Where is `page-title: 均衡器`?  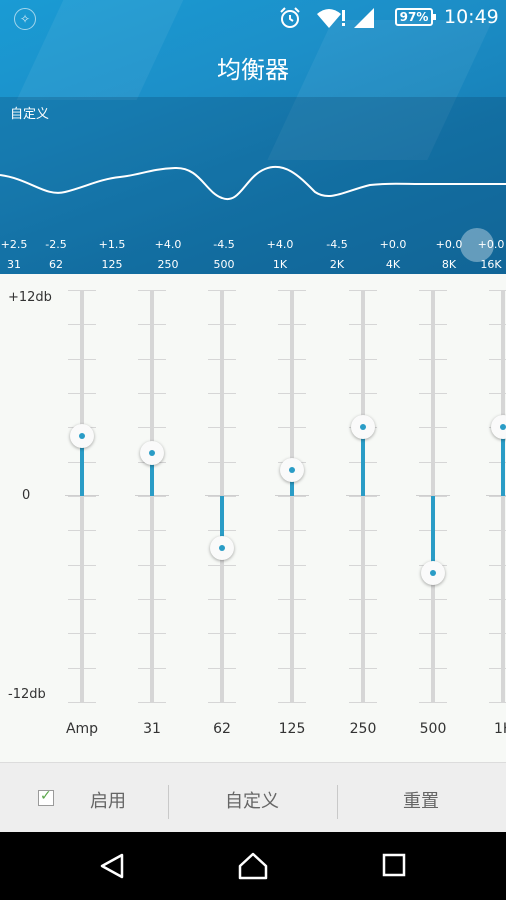
page-title: 均衡器 is located at coordinates (253, 70).